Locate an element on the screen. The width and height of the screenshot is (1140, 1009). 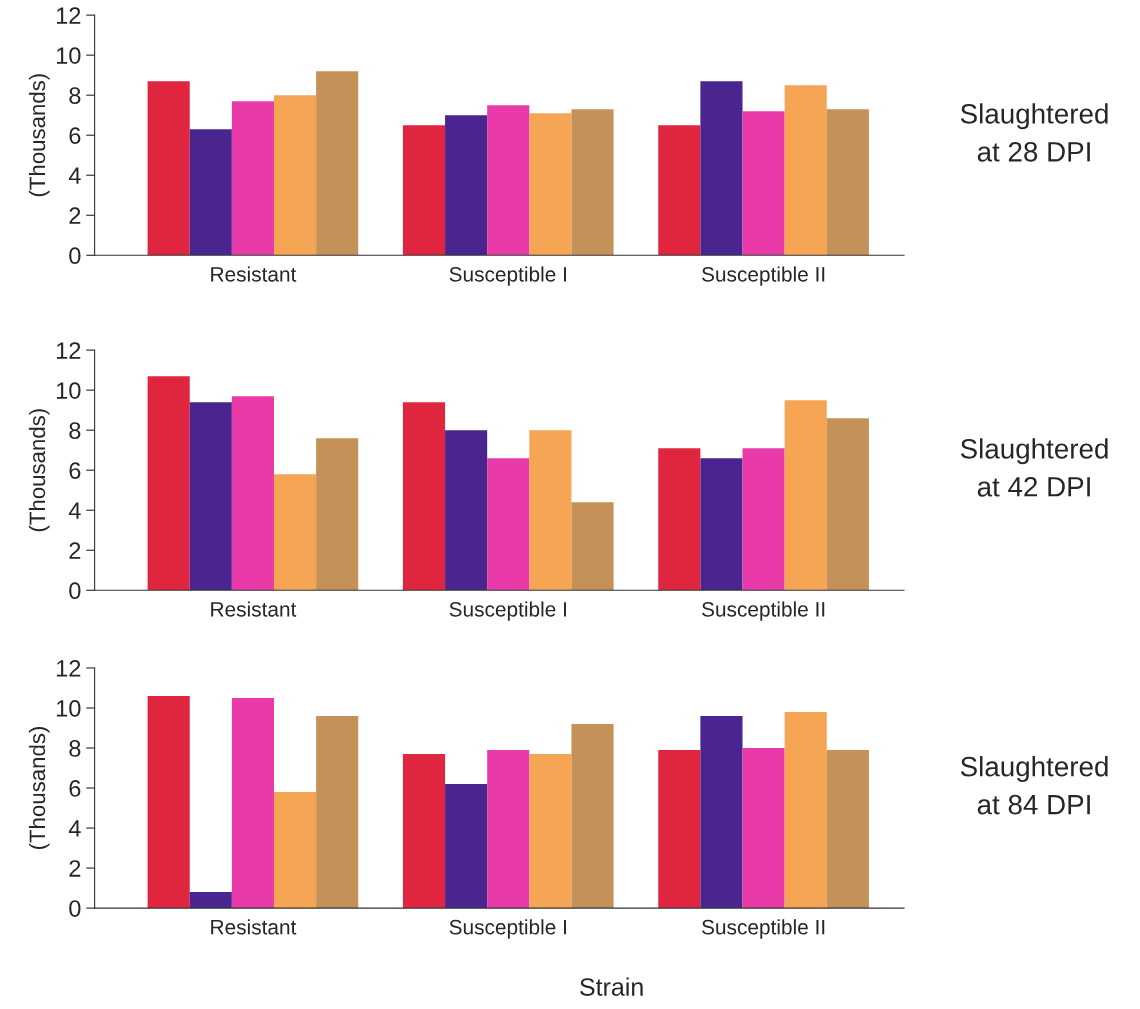
text: Slaughtered at 28 DPI is located at coordinates (1034, 132).